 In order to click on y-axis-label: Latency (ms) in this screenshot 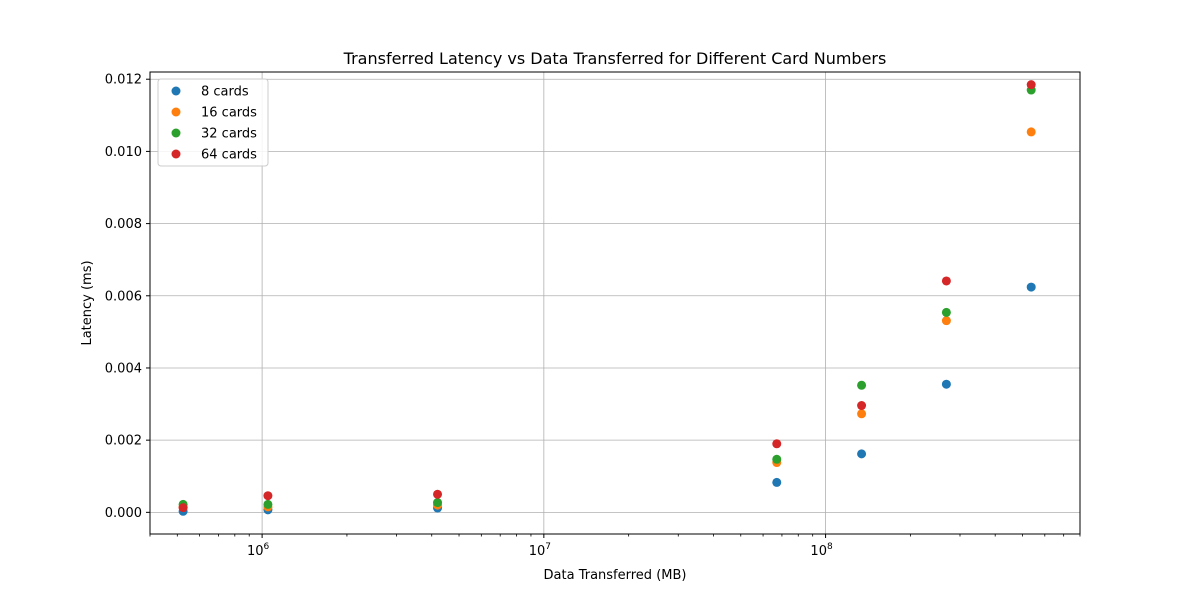, I will do `click(87, 302)`.